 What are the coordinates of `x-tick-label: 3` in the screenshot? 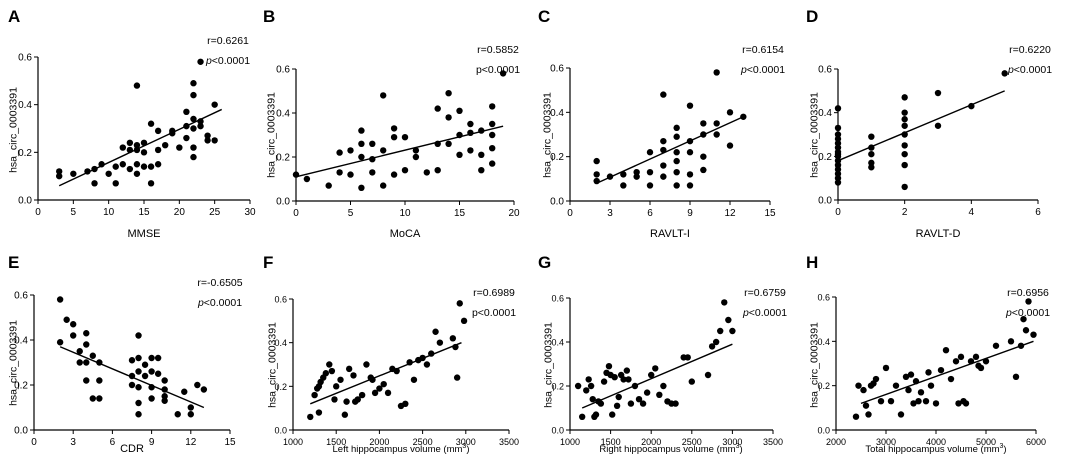 It's located at (610, 213).